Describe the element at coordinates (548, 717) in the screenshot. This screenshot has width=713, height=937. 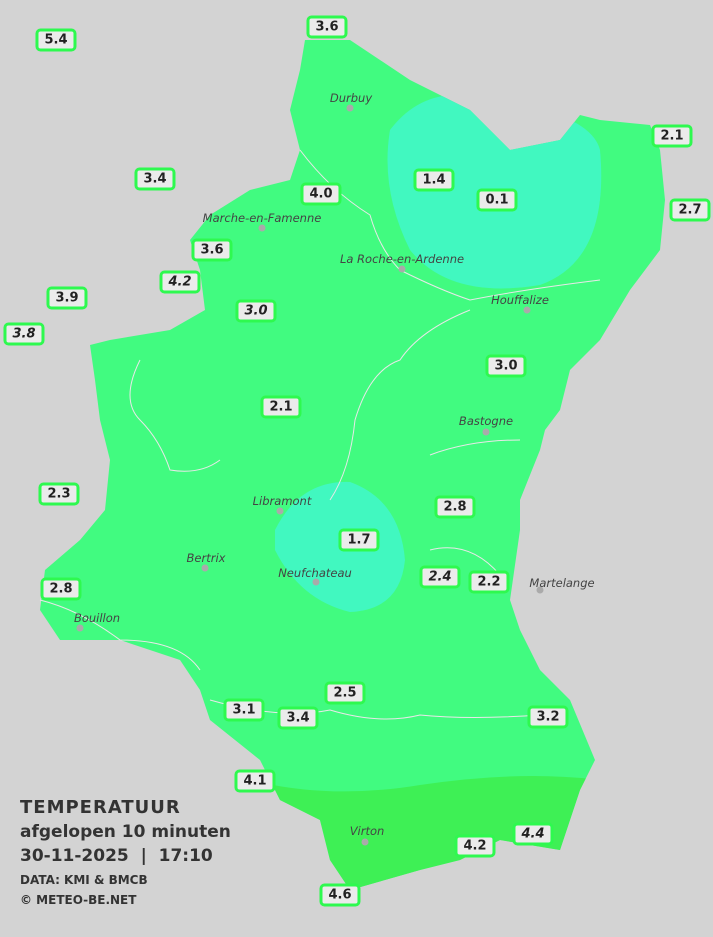
I see `station-label: 3.2` at that location.